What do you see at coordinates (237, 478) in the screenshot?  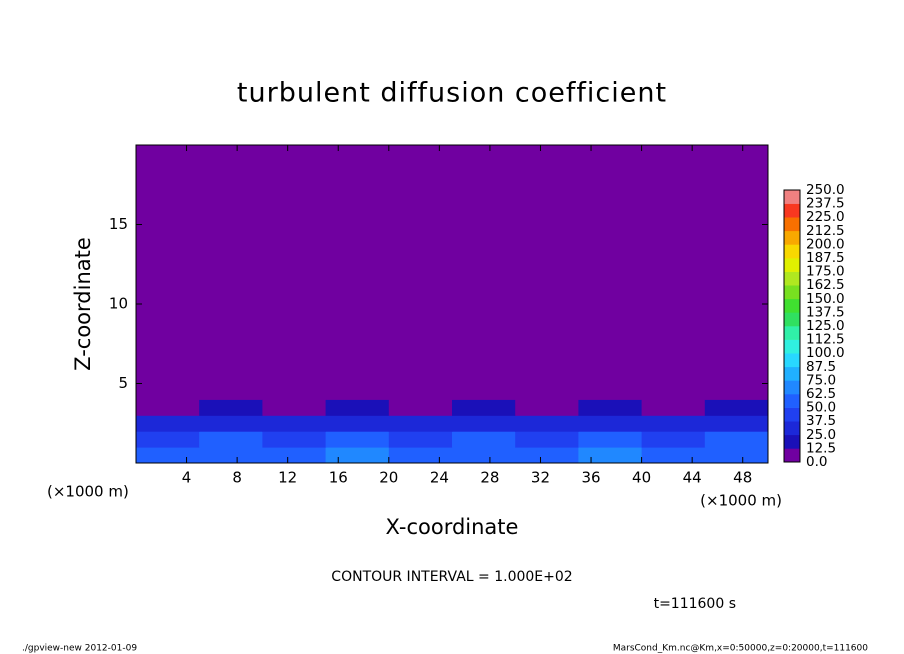 I see `x-tick-label: 8` at bounding box center [237, 478].